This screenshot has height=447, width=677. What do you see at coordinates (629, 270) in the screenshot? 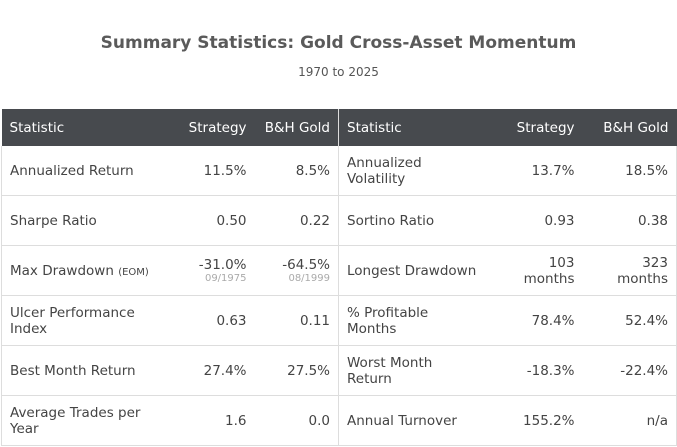
I see `table-cell: 323 months` at bounding box center [629, 270].